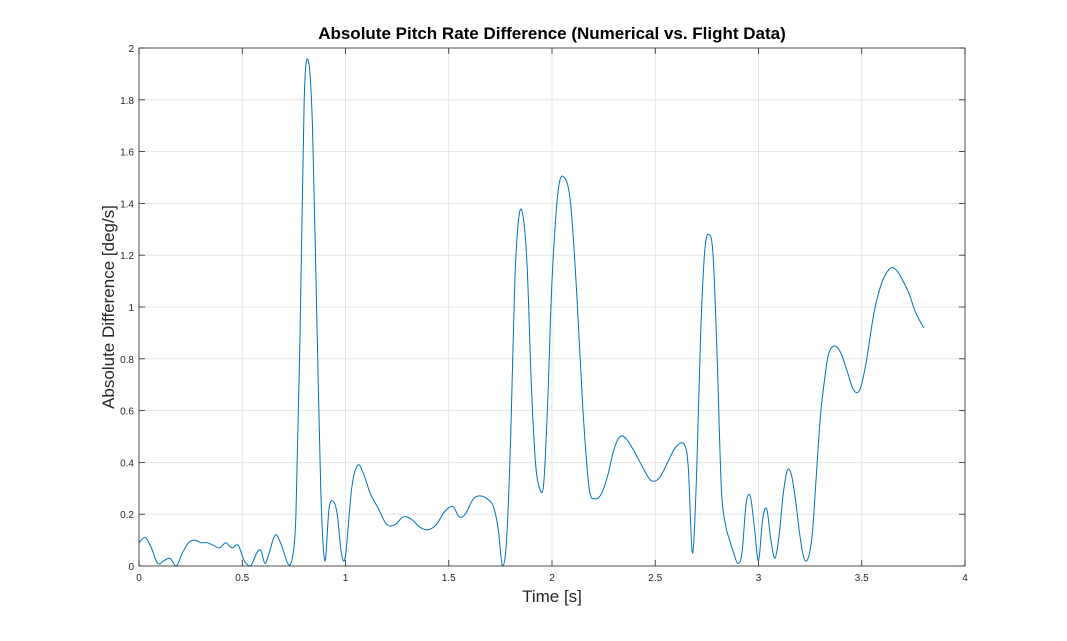 The image size is (1067, 641). Describe the element at coordinates (655, 578) in the screenshot. I see `x-tick-label: 2.5` at that location.